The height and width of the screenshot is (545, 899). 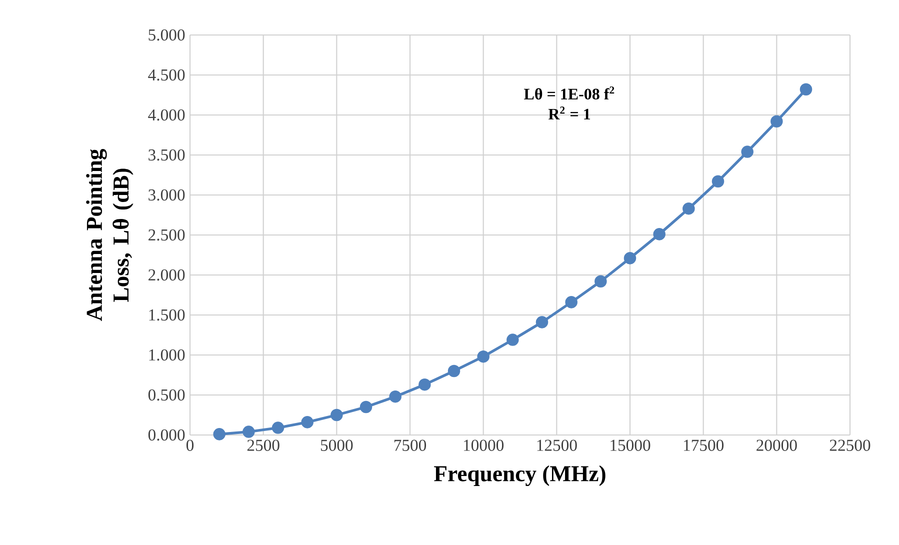 What do you see at coordinates (166, 75) in the screenshot?
I see `y-tick-label: 4.500` at bounding box center [166, 75].